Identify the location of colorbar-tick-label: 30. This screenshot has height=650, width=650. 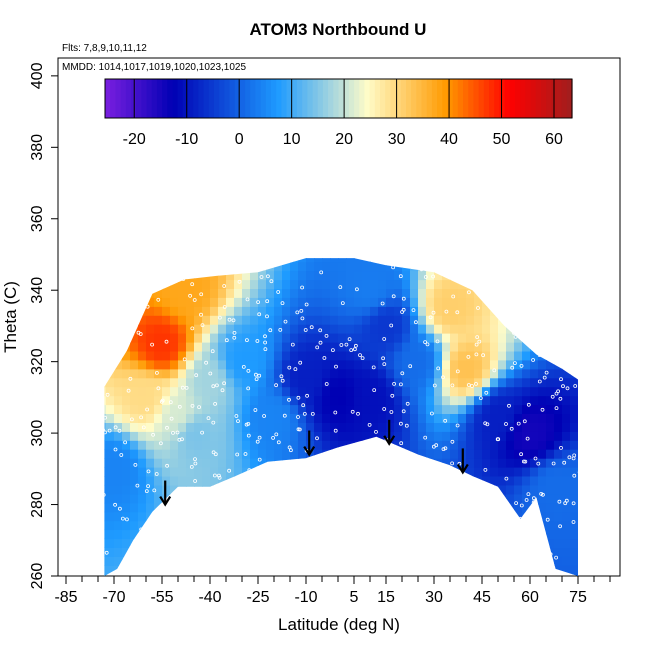
(397, 139).